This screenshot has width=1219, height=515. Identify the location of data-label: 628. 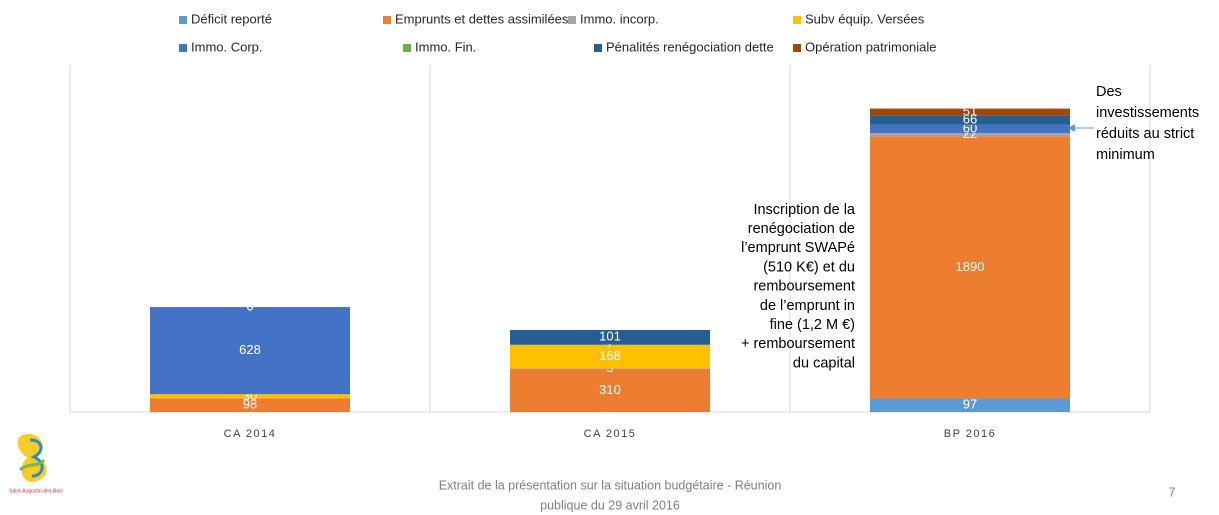
(250, 349).